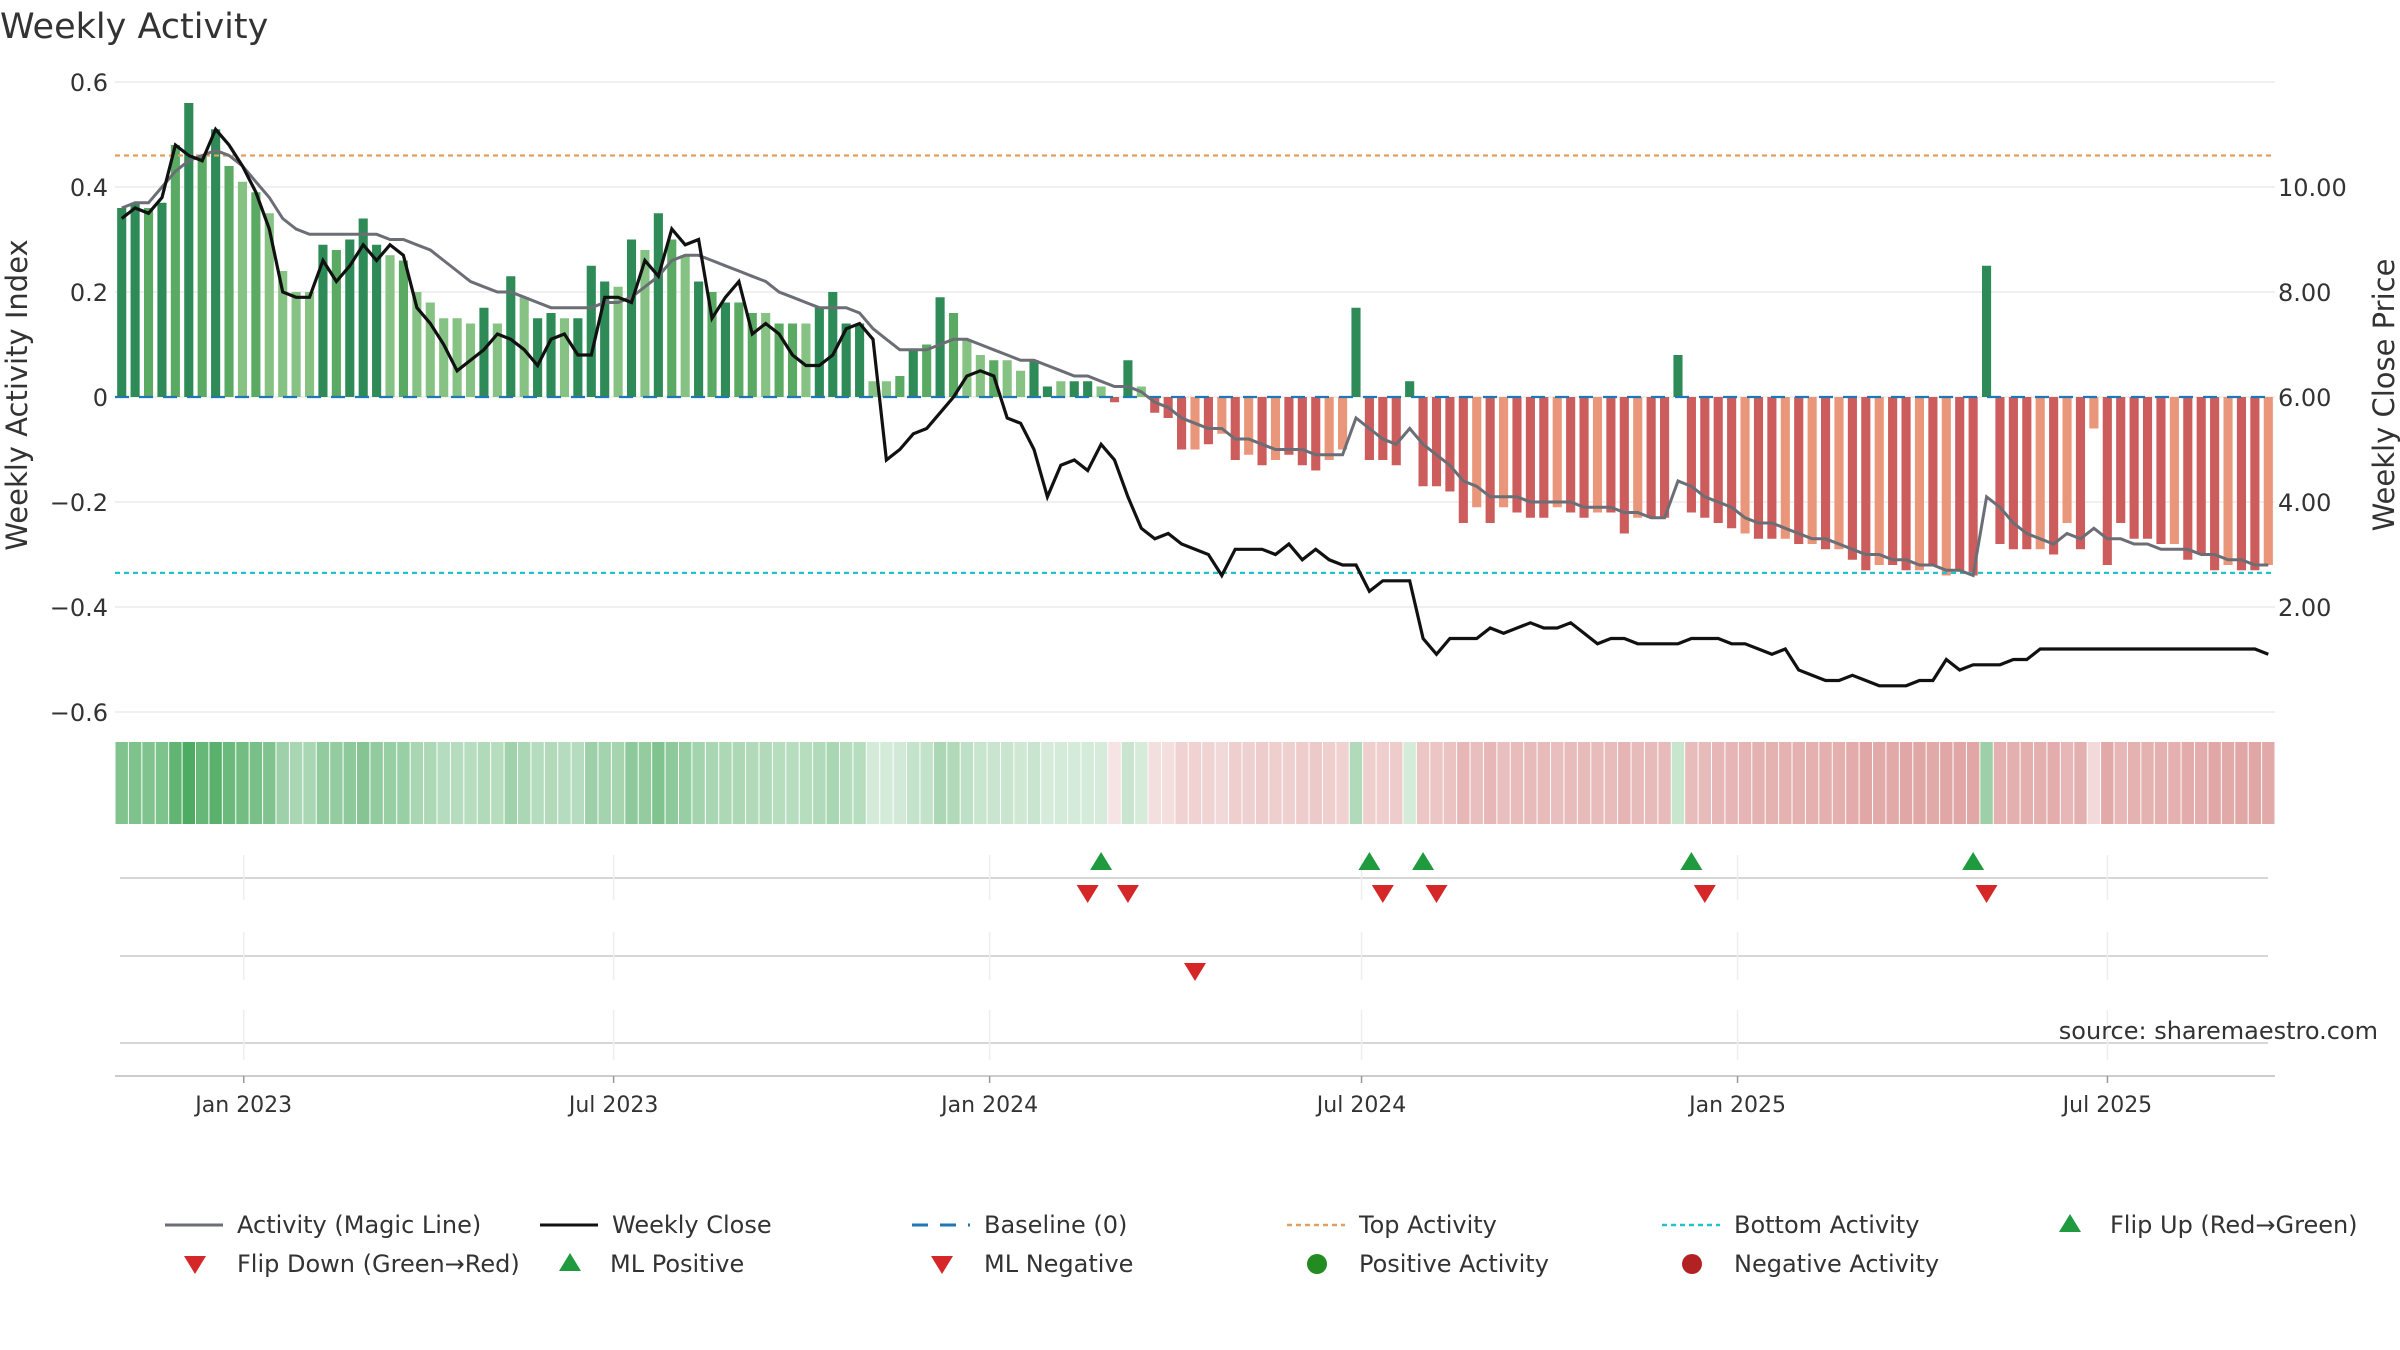 The width and height of the screenshot is (2400, 1350). I want to click on y-left-tick-label: −0.6, so click(79, 713).